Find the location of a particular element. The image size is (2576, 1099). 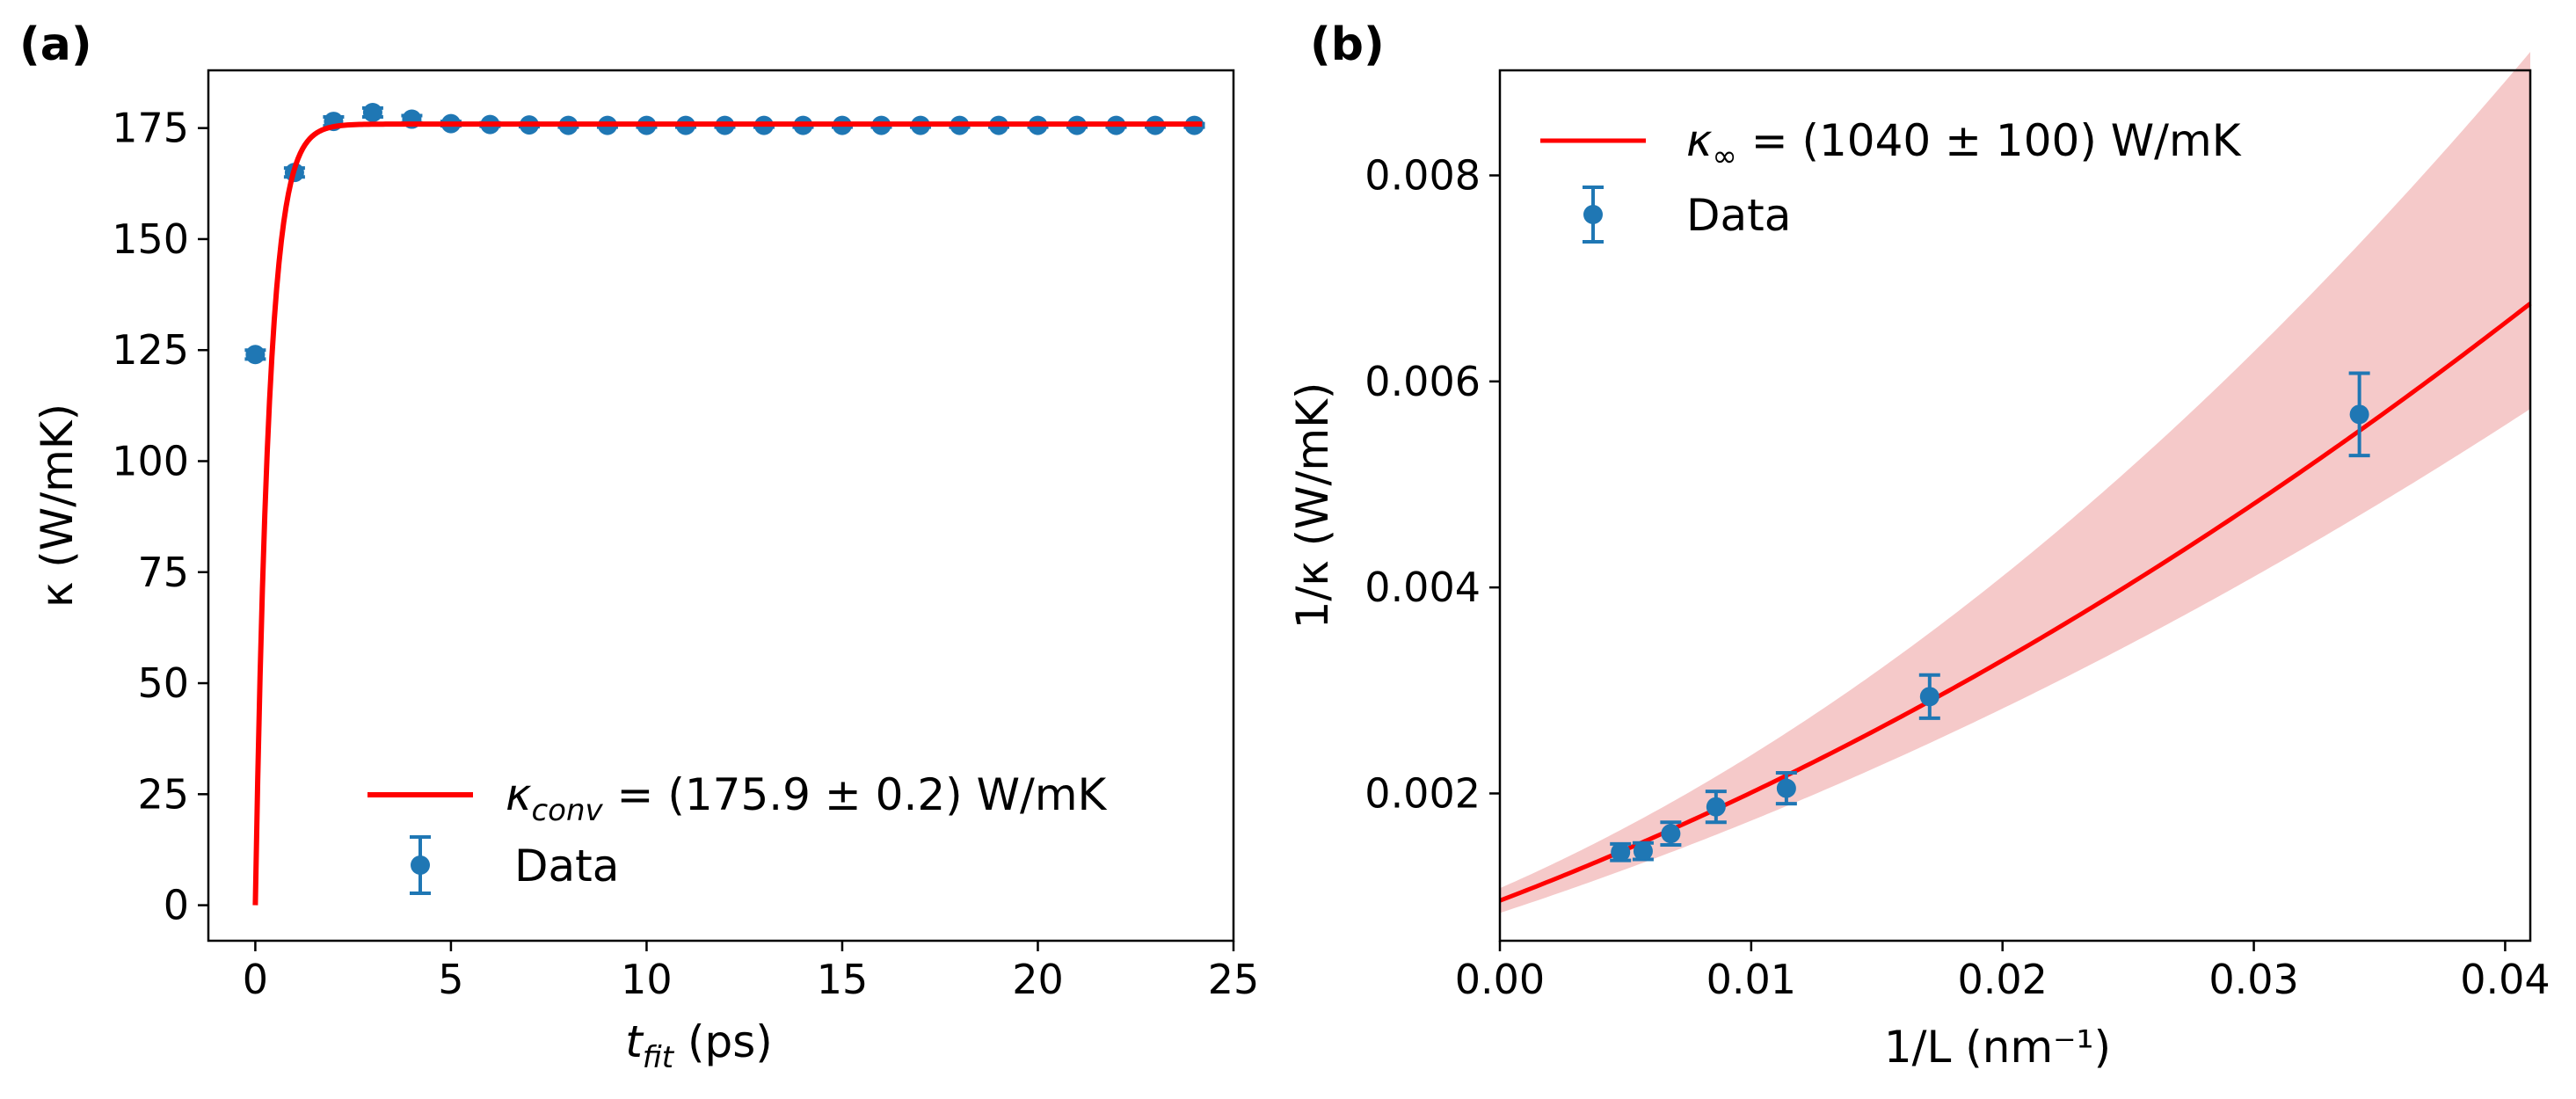

panel-a-y-tick-label: 25 is located at coordinates (163, 794).